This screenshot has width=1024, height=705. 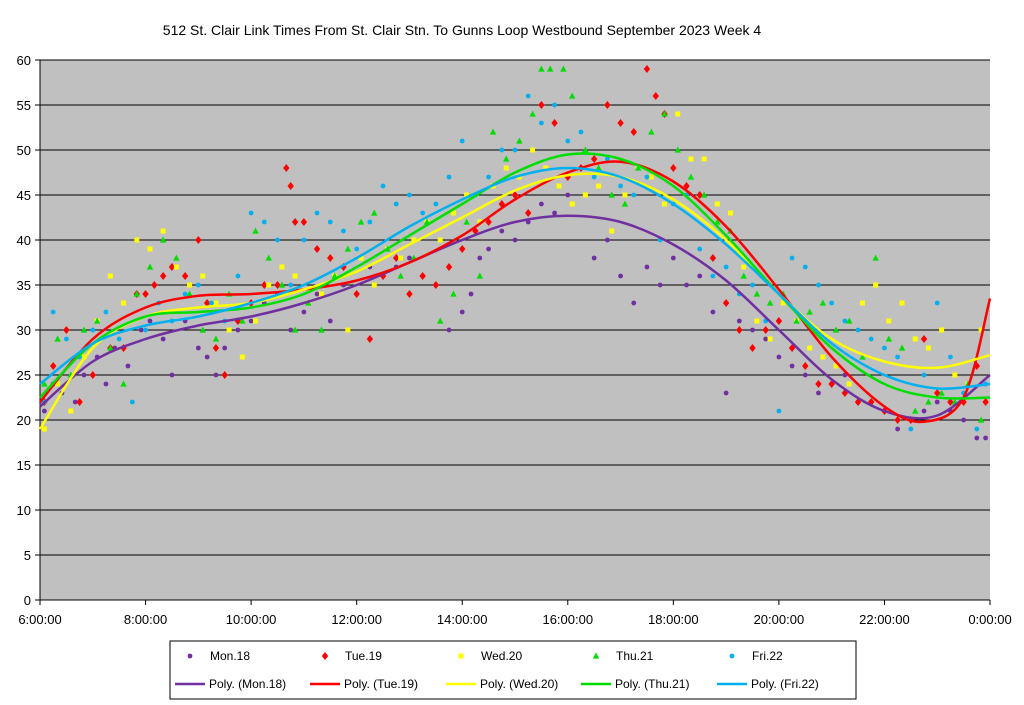 I want to click on y-tick-label: 45, so click(x=24, y=195).